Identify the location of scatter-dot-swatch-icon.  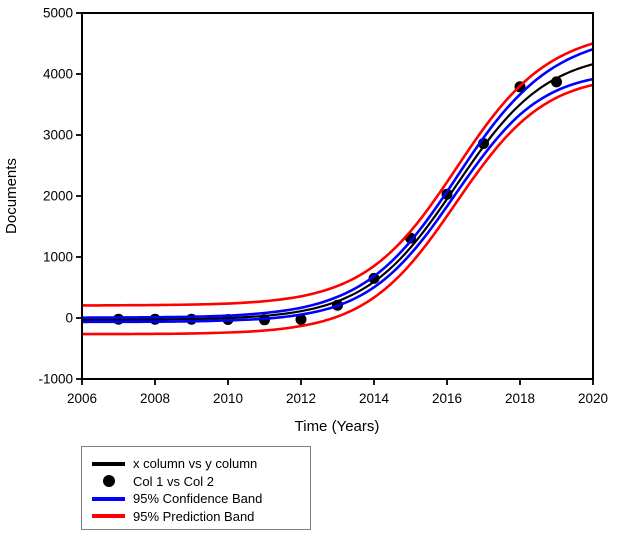
(108, 481).